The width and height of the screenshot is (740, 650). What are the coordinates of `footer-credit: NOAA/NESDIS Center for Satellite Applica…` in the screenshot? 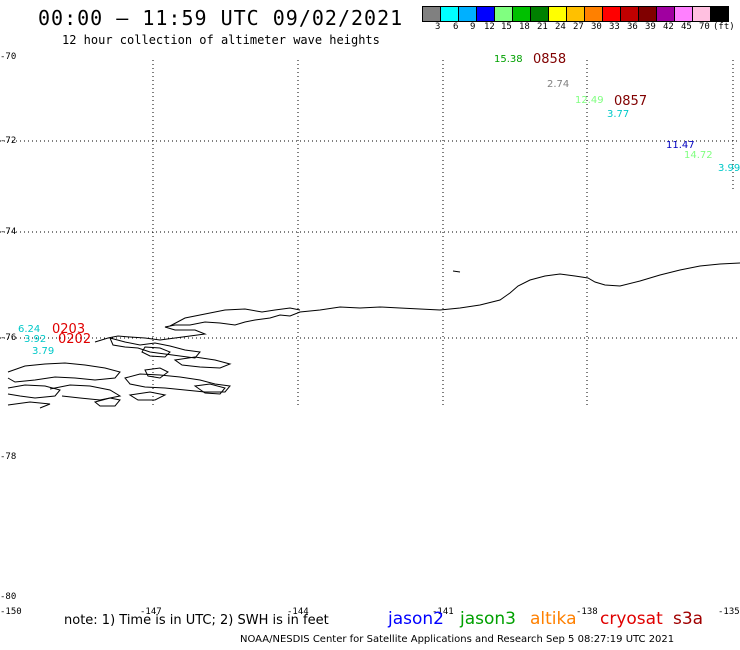 It's located at (457, 639).